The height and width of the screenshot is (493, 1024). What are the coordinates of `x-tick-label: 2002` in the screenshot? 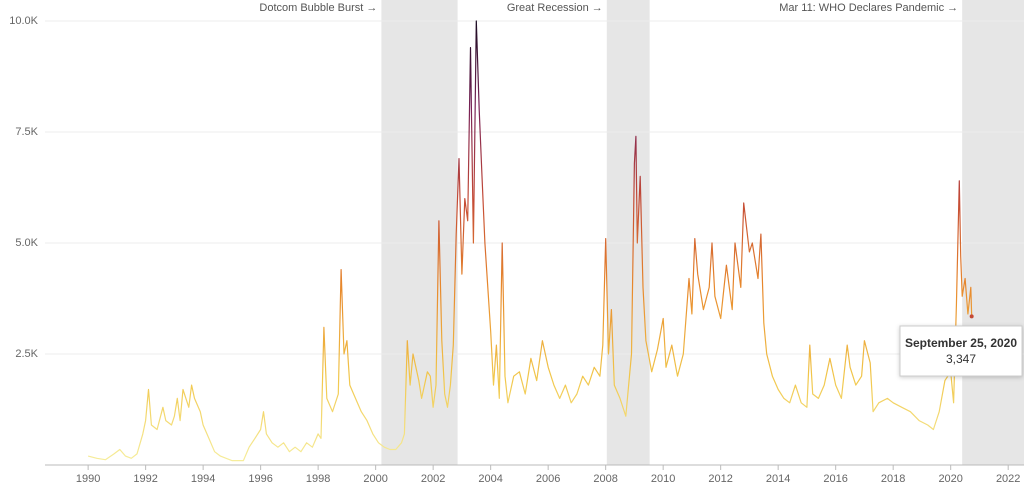 It's located at (433, 479).